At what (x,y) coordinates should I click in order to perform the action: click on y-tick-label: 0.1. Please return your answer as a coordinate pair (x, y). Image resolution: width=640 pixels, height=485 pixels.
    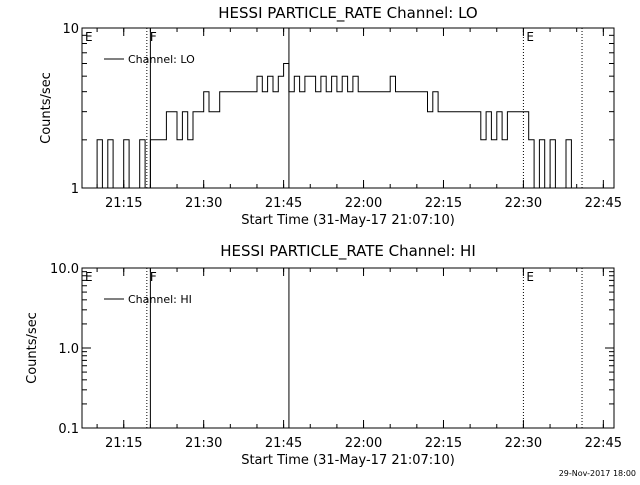
    Looking at the image, I should click on (68, 429).